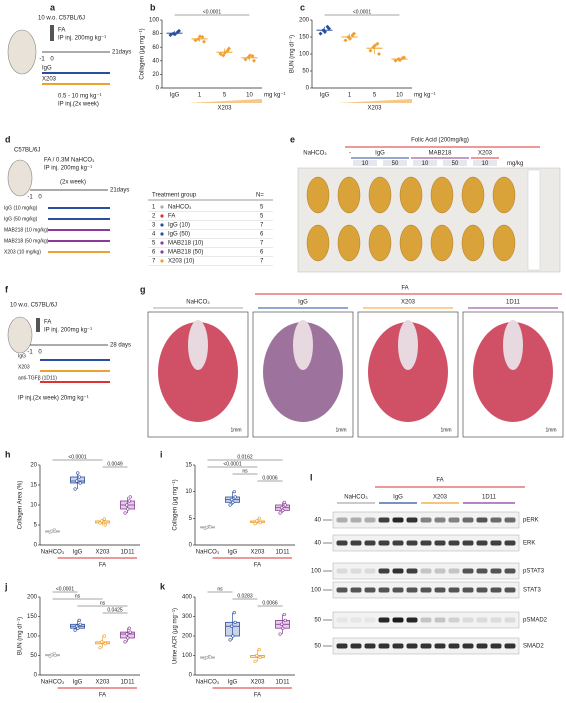  I want to click on arm-label: MAB218 (50 mg/kg), so click(26, 241).